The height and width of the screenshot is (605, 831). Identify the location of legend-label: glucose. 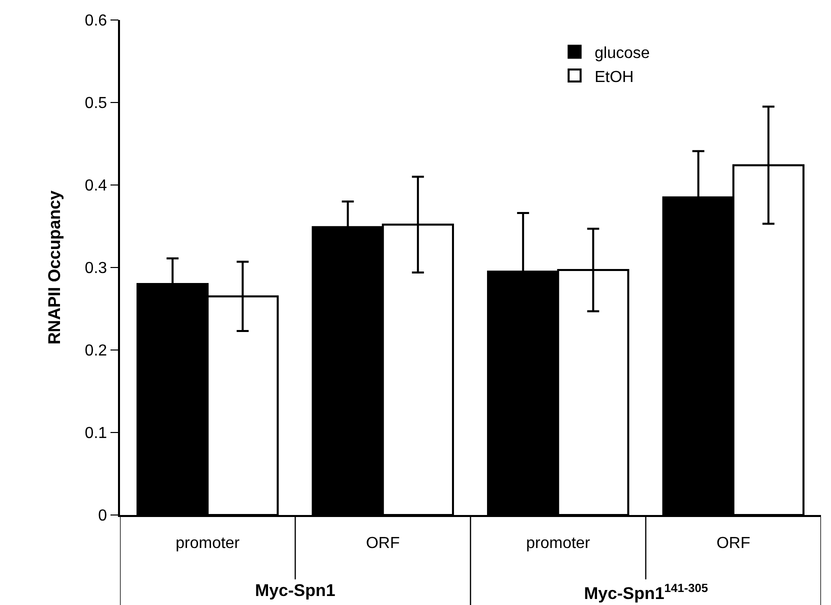
(622, 53).